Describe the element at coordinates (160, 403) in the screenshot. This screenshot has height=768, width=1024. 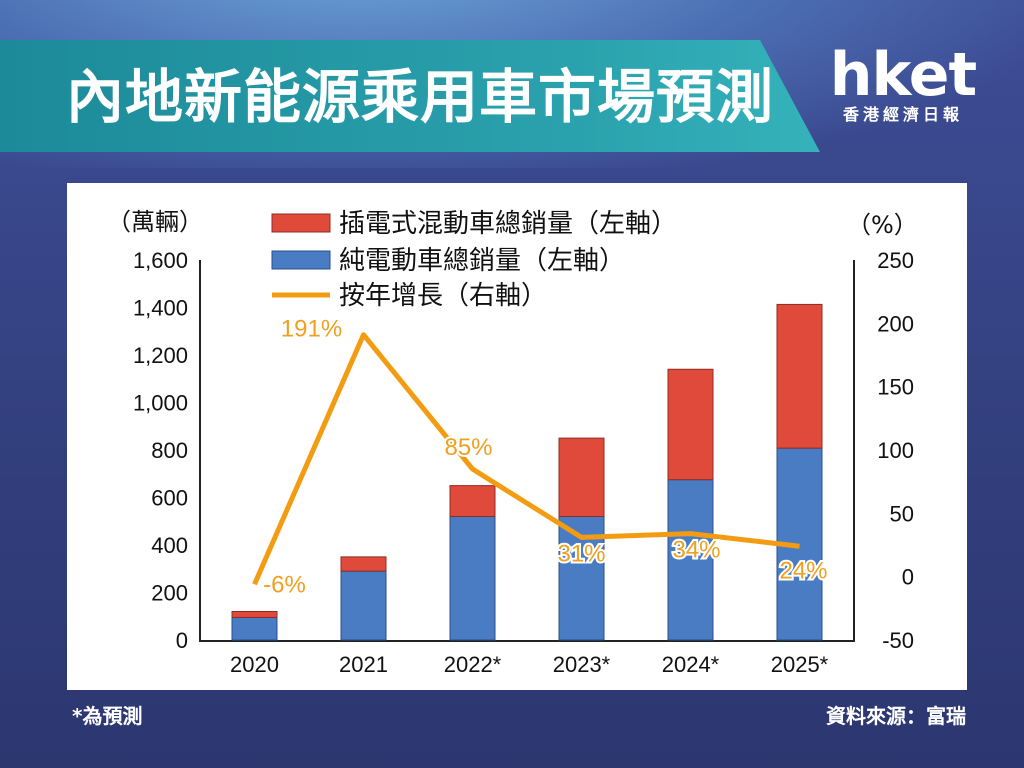
I see `left-tick-label: 1,000` at that location.